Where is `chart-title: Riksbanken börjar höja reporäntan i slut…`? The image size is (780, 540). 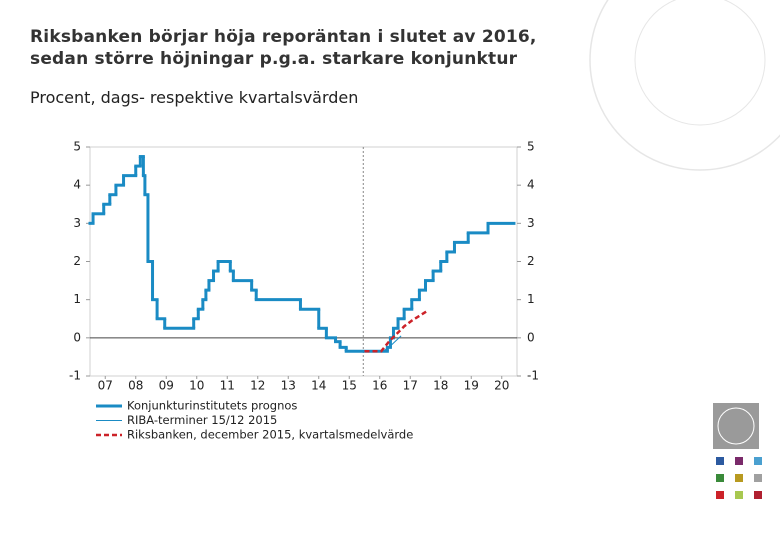 chart-title: Riksbanken börjar höja reporäntan i slut… is located at coordinates (283, 48).